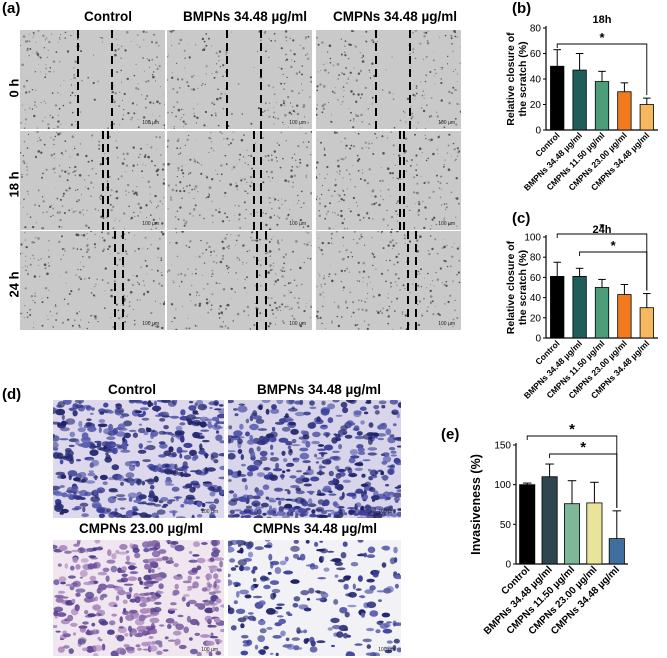 The width and height of the screenshot is (667, 658). I want to click on scratch-micrograph-18h-cmpns: 100 µm, so click(388, 180).